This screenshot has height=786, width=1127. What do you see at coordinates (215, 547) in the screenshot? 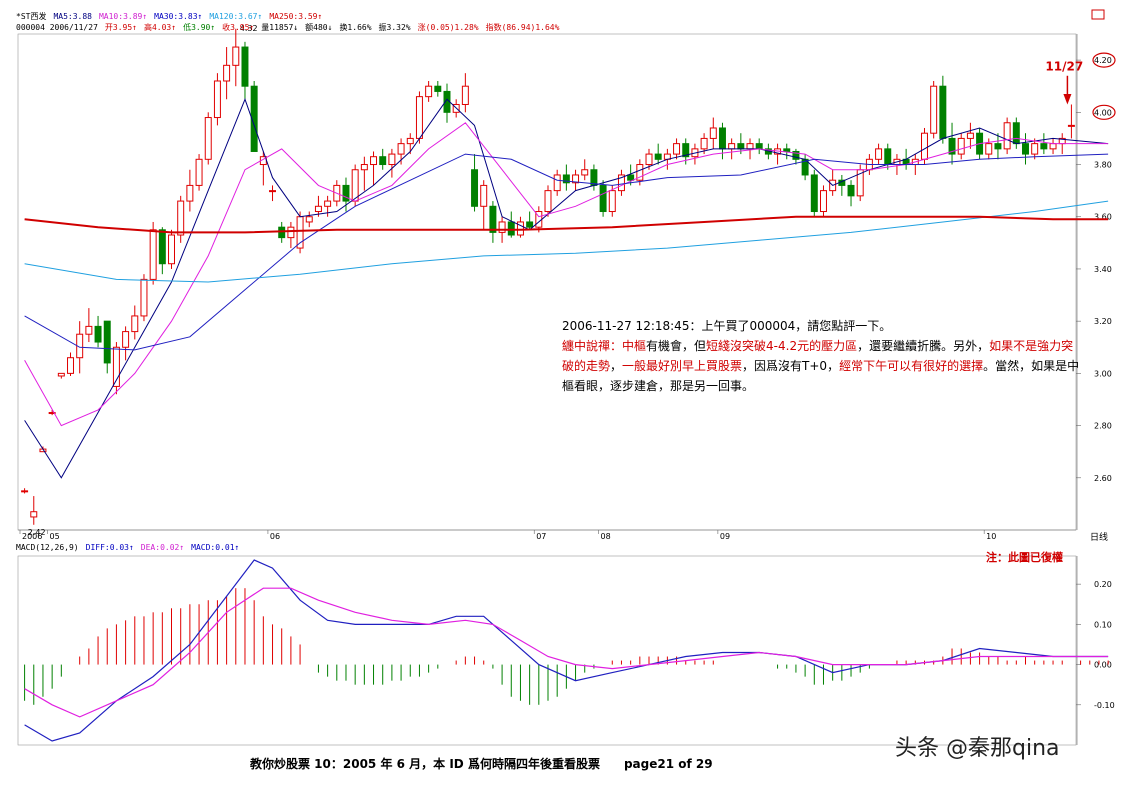
I see `macd-header-item-3: MACD:0.01↑` at bounding box center [215, 547].